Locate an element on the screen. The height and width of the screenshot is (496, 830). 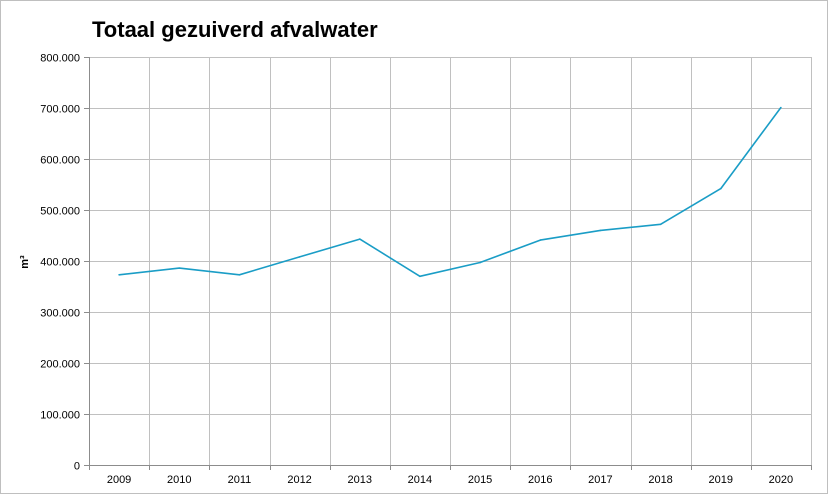
y-tick-label: 100.000 is located at coordinates (60, 416).